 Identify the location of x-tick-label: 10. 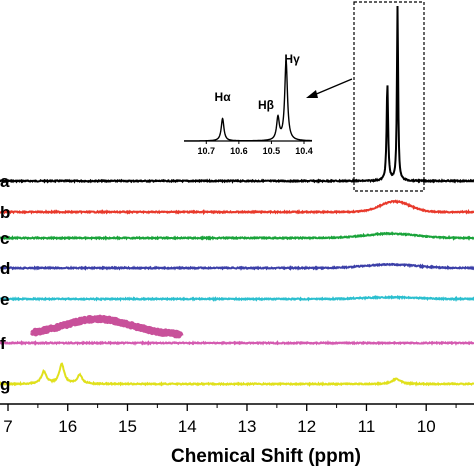
(426, 426).